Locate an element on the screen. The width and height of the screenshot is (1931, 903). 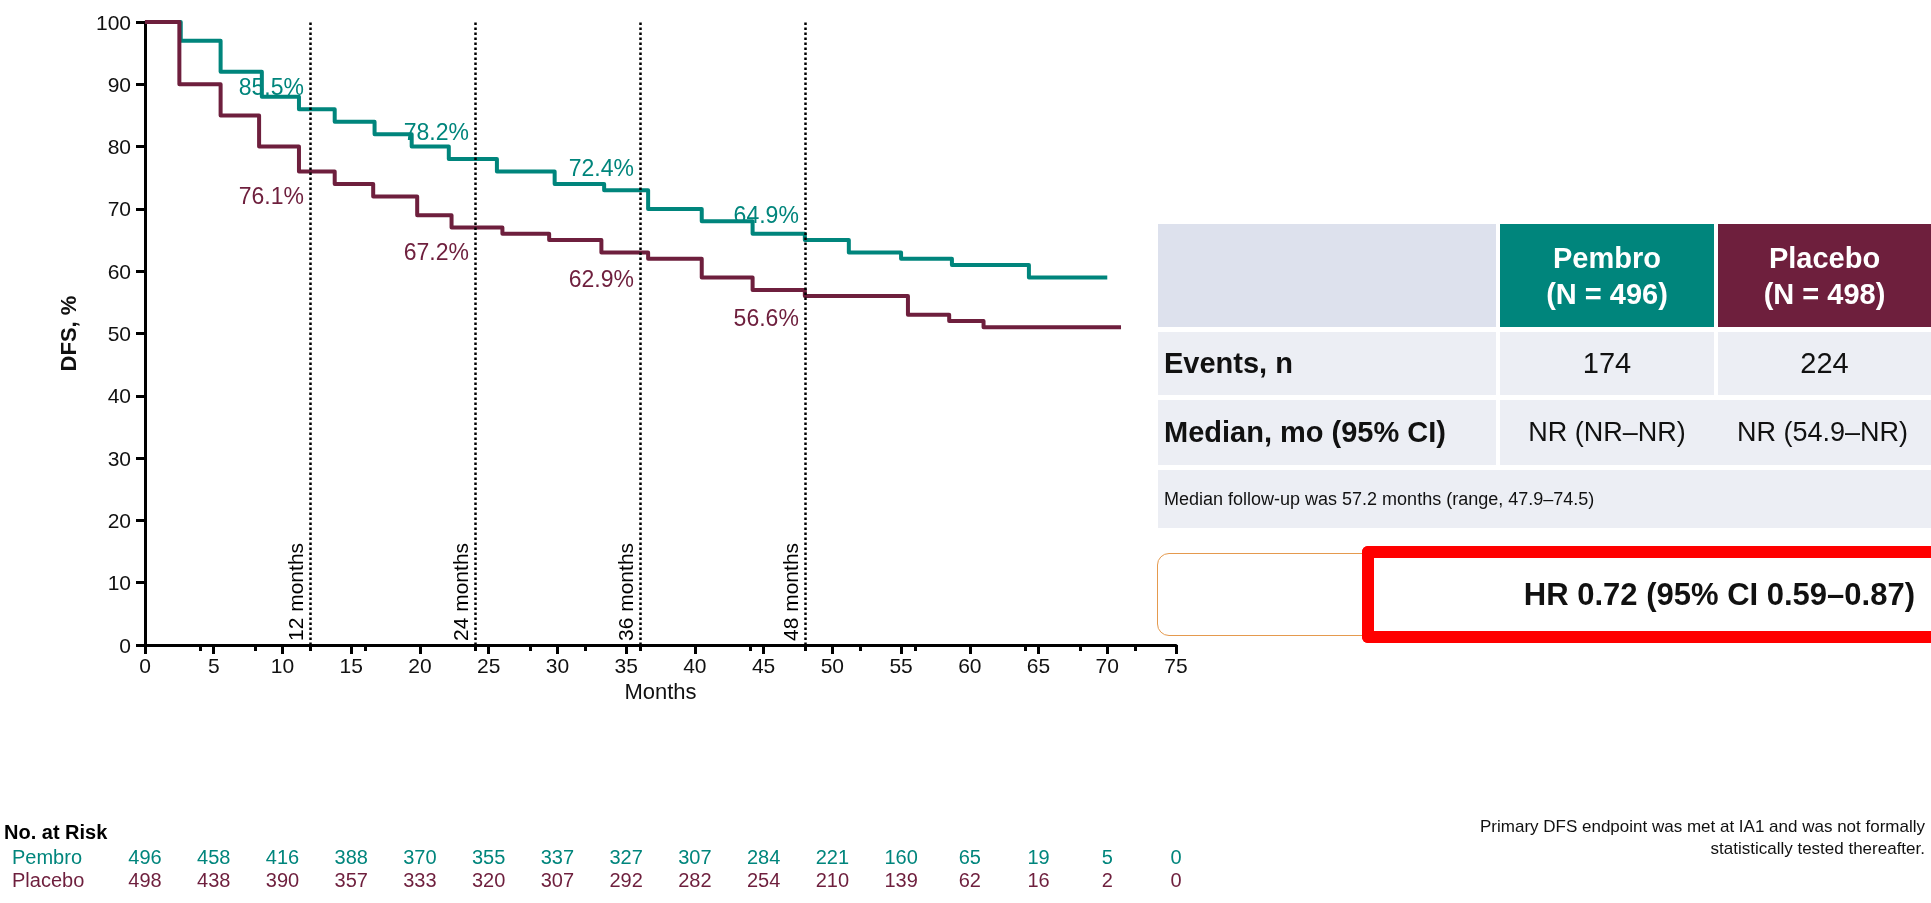
text: 224 is located at coordinates (1824, 363).